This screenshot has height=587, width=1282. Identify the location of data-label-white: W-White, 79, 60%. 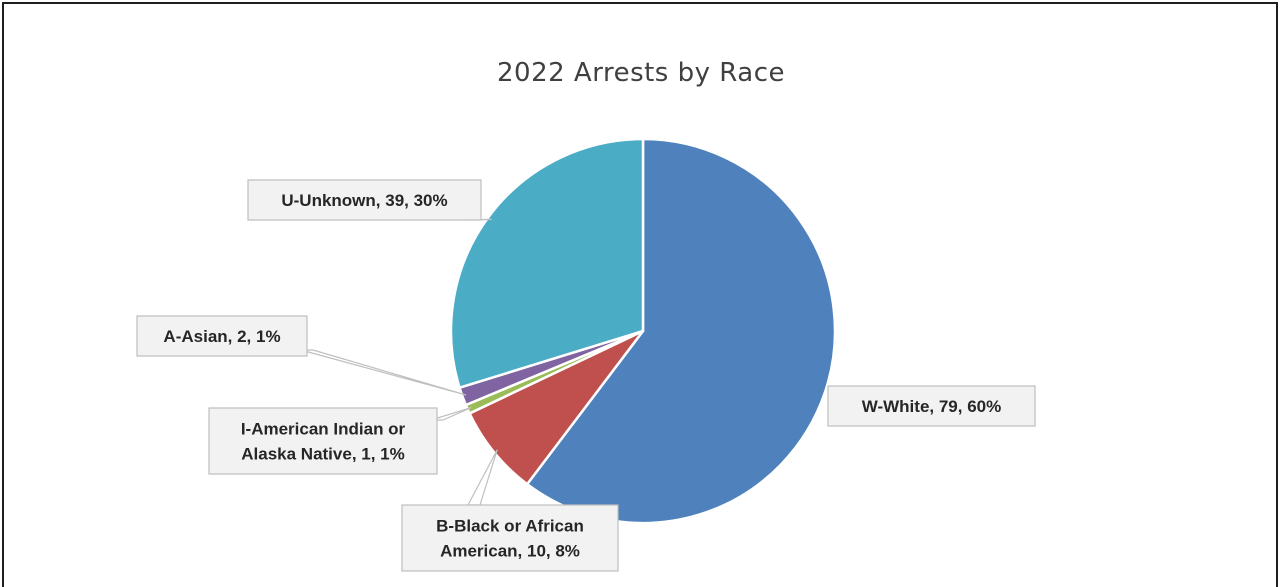
(931, 406).